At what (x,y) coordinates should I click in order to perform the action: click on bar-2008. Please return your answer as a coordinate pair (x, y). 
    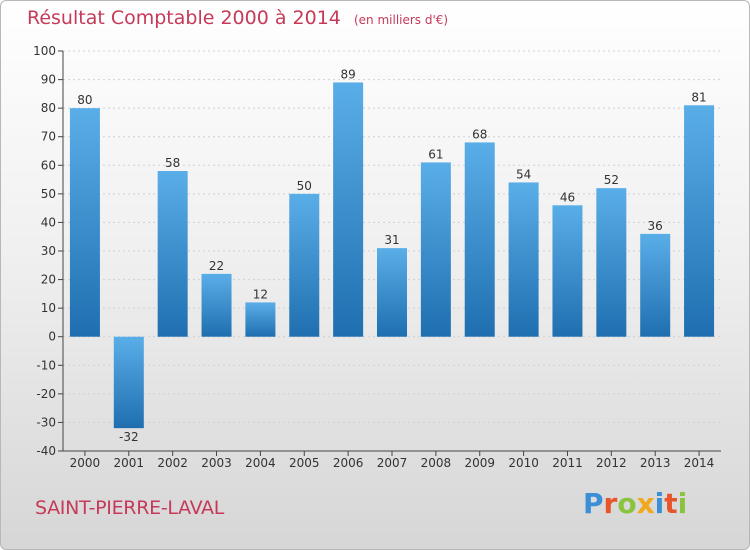
    Looking at the image, I should click on (435, 249).